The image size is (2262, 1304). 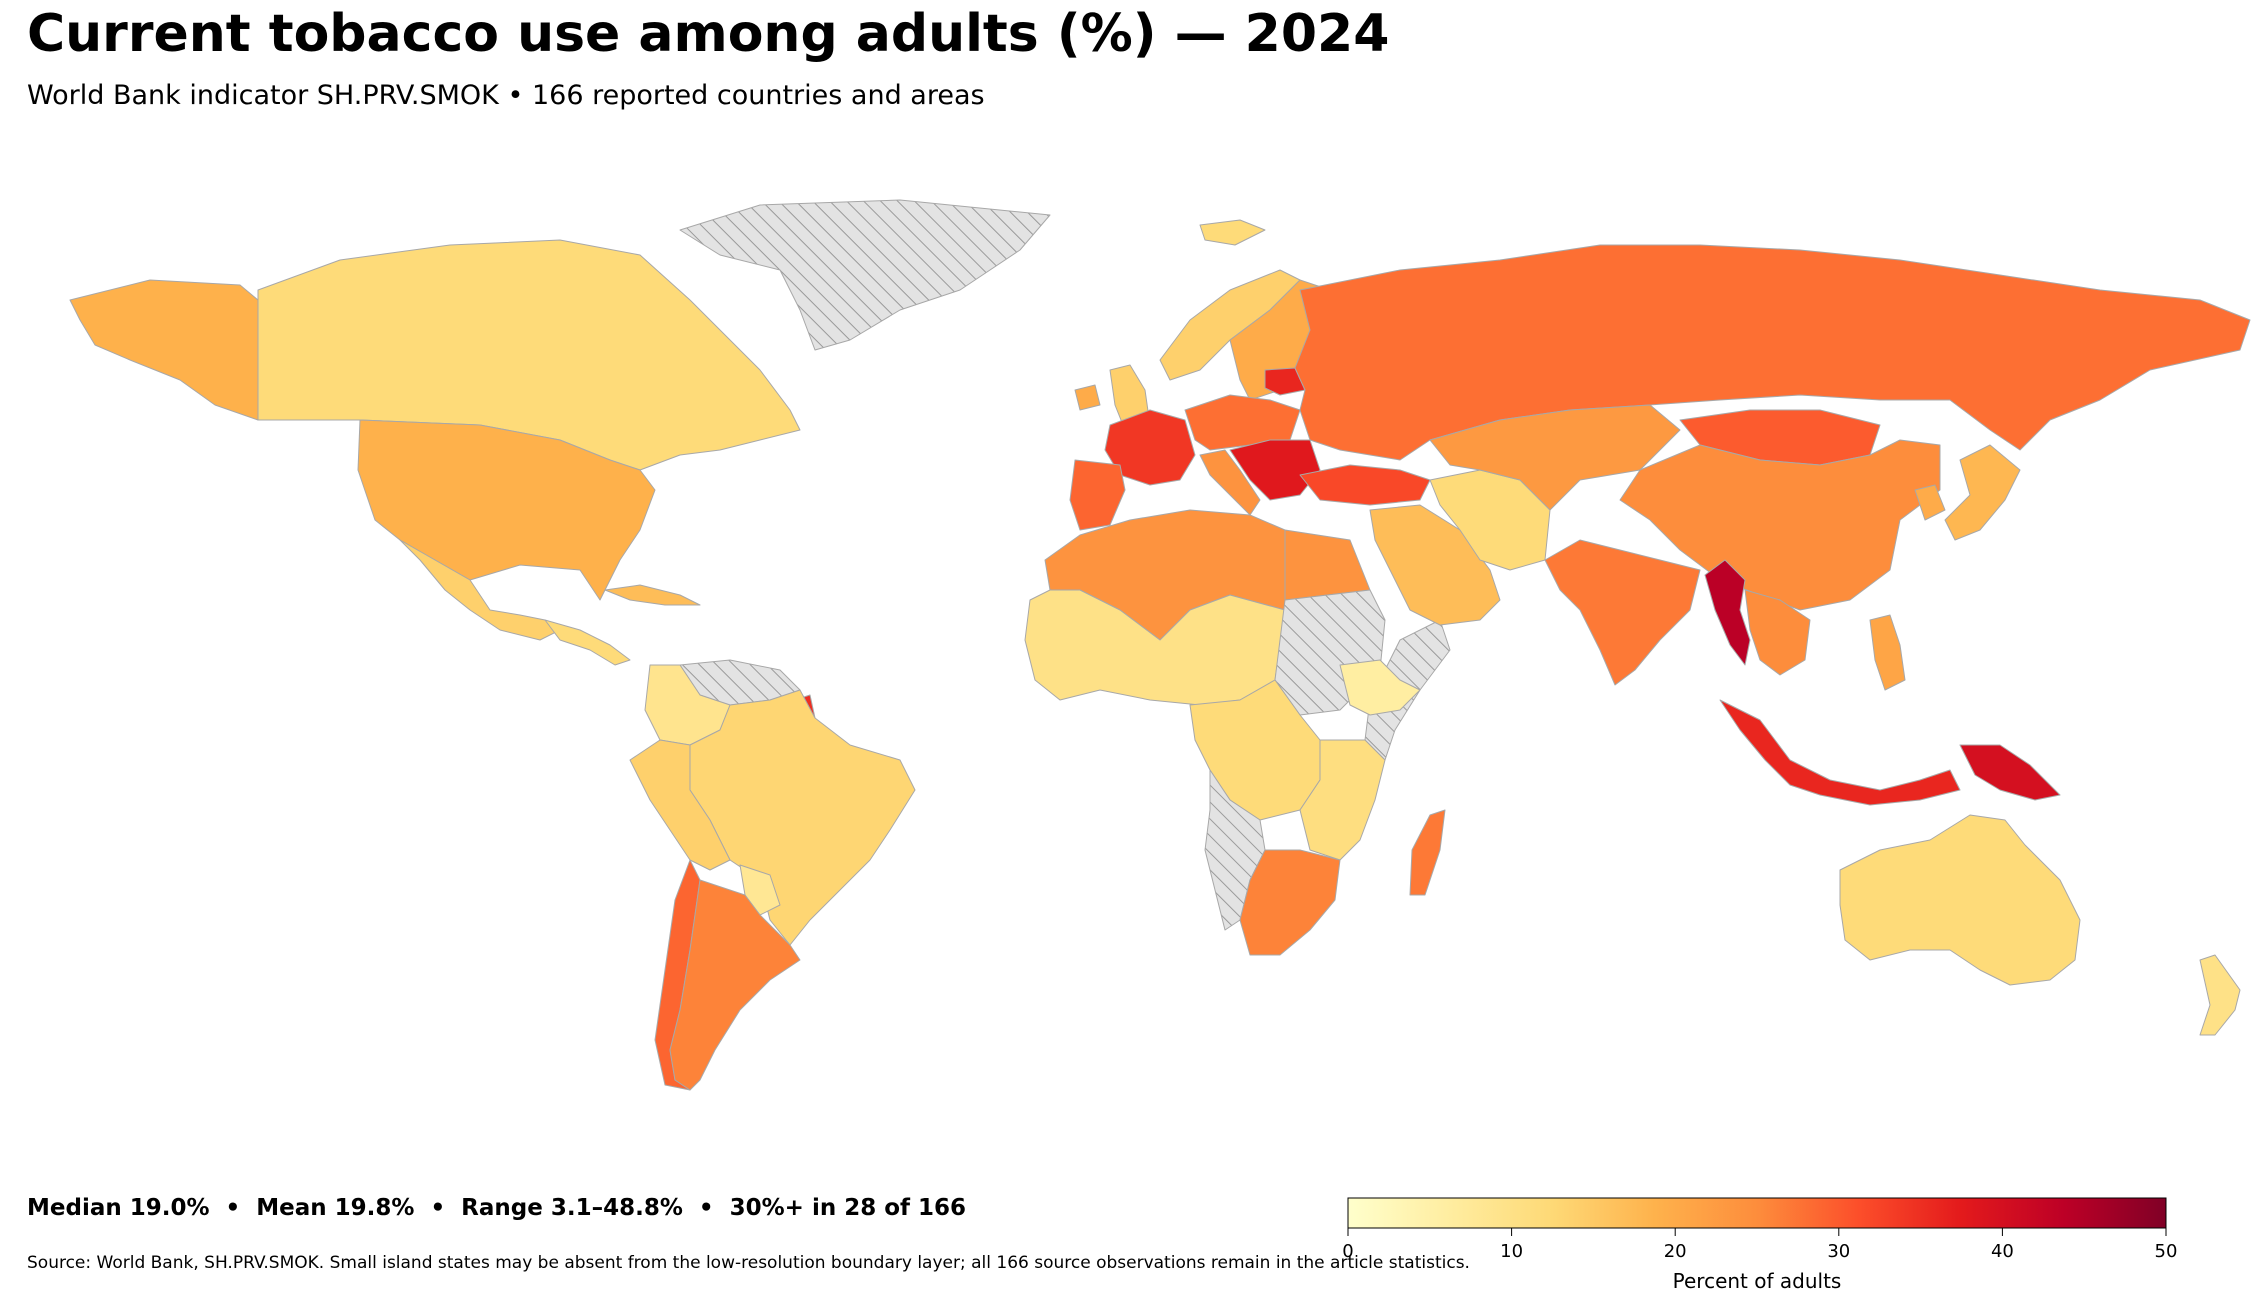 I want to click on region-china, so click(x=1780, y=525).